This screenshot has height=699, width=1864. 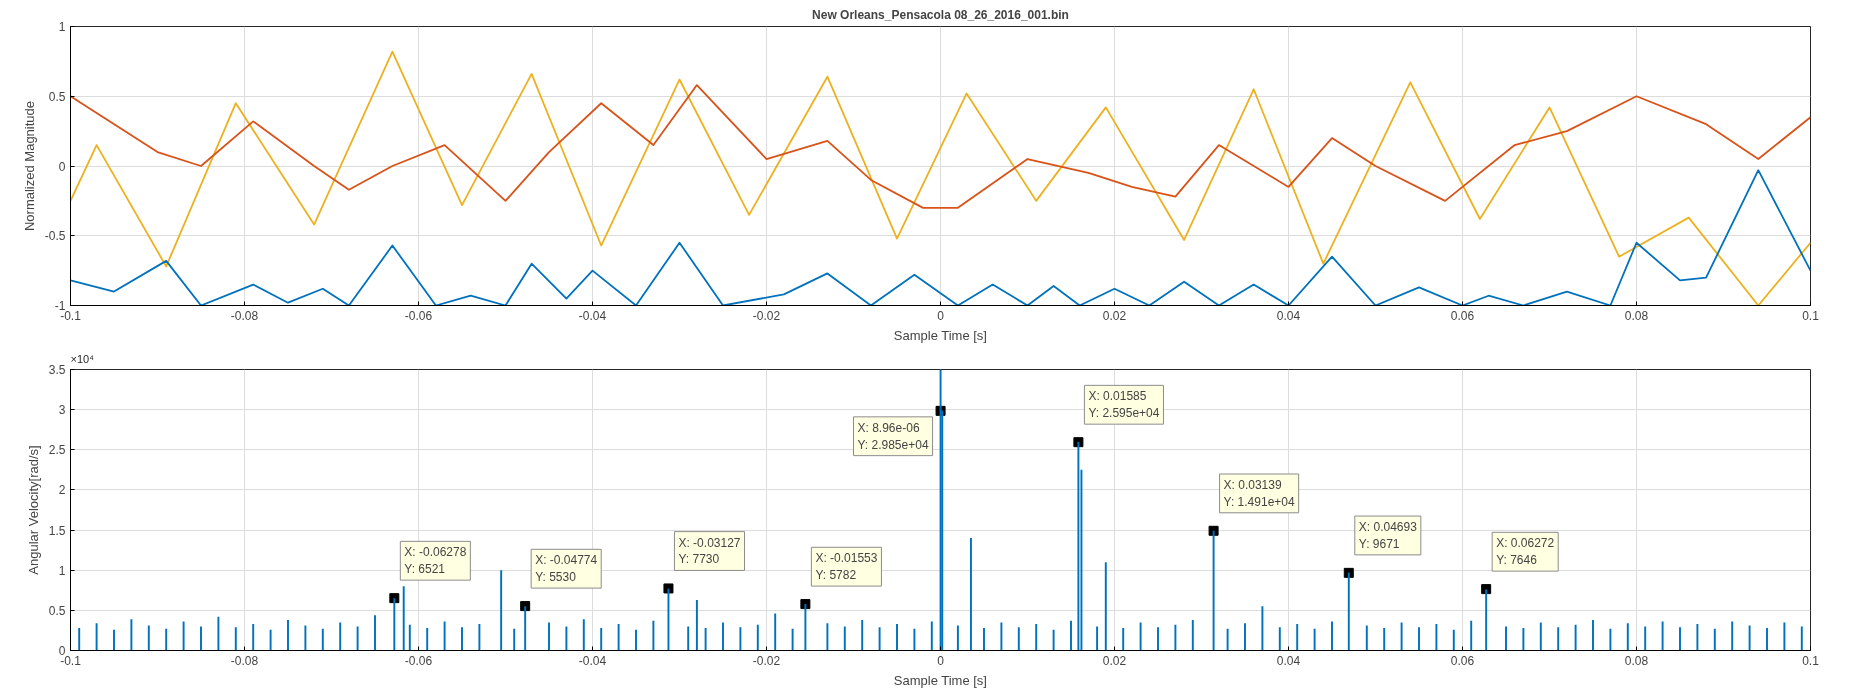 I want to click on annotation: X: 0.06272 Y: 7646, so click(x=1525, y=552).